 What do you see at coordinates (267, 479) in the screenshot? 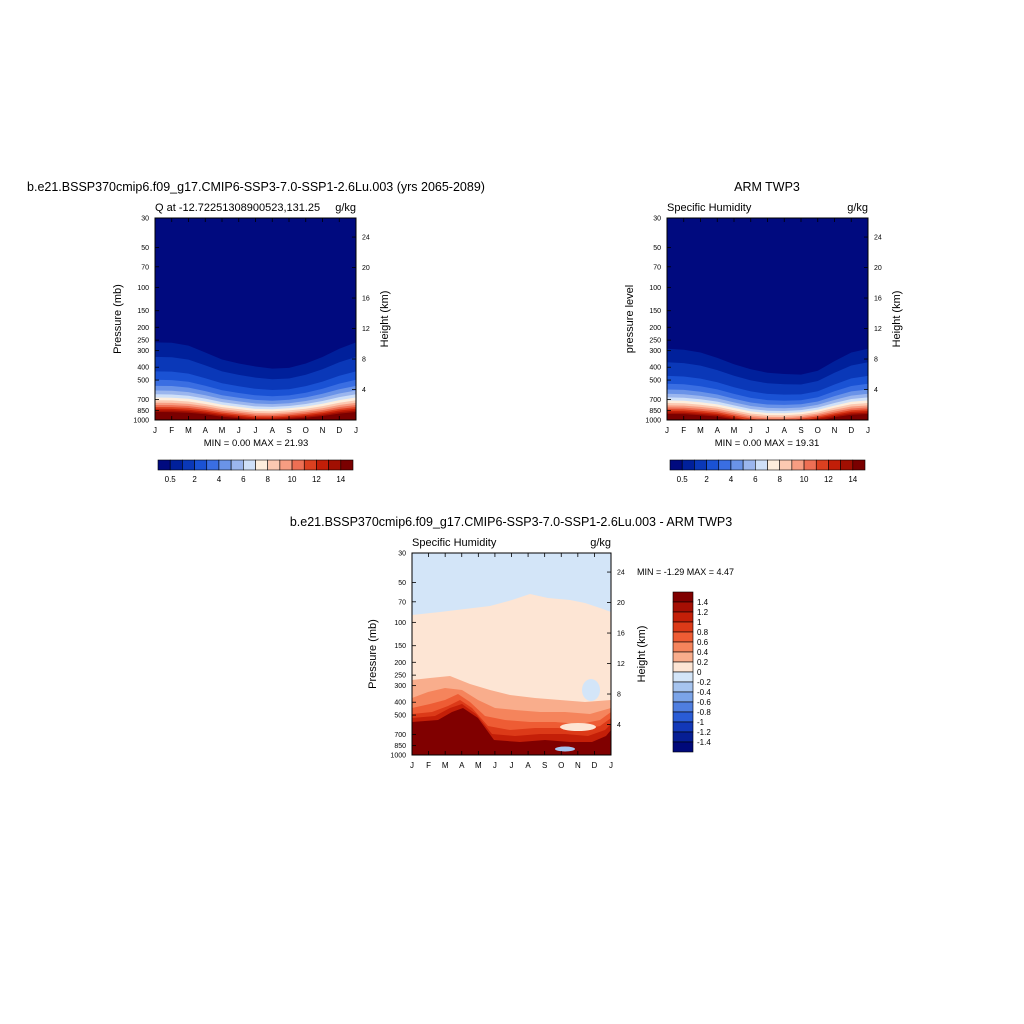
I see `colorbar-label: 8` at bounding box center [267, 479].